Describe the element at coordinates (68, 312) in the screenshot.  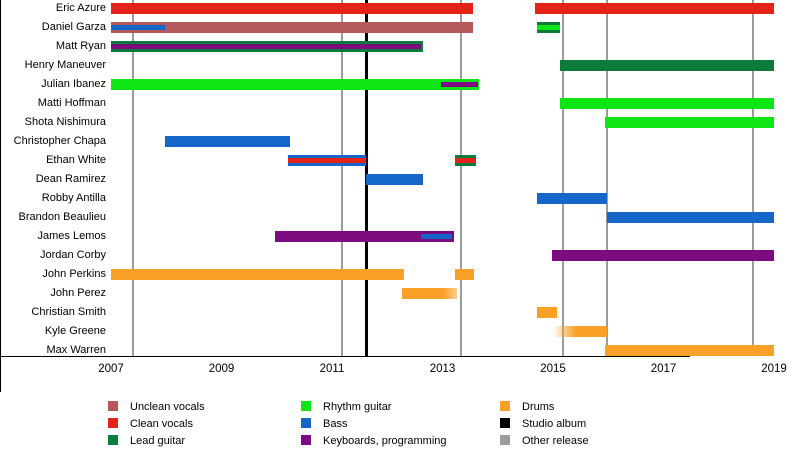
I see `member-name-label: Christian Smith` at that location.